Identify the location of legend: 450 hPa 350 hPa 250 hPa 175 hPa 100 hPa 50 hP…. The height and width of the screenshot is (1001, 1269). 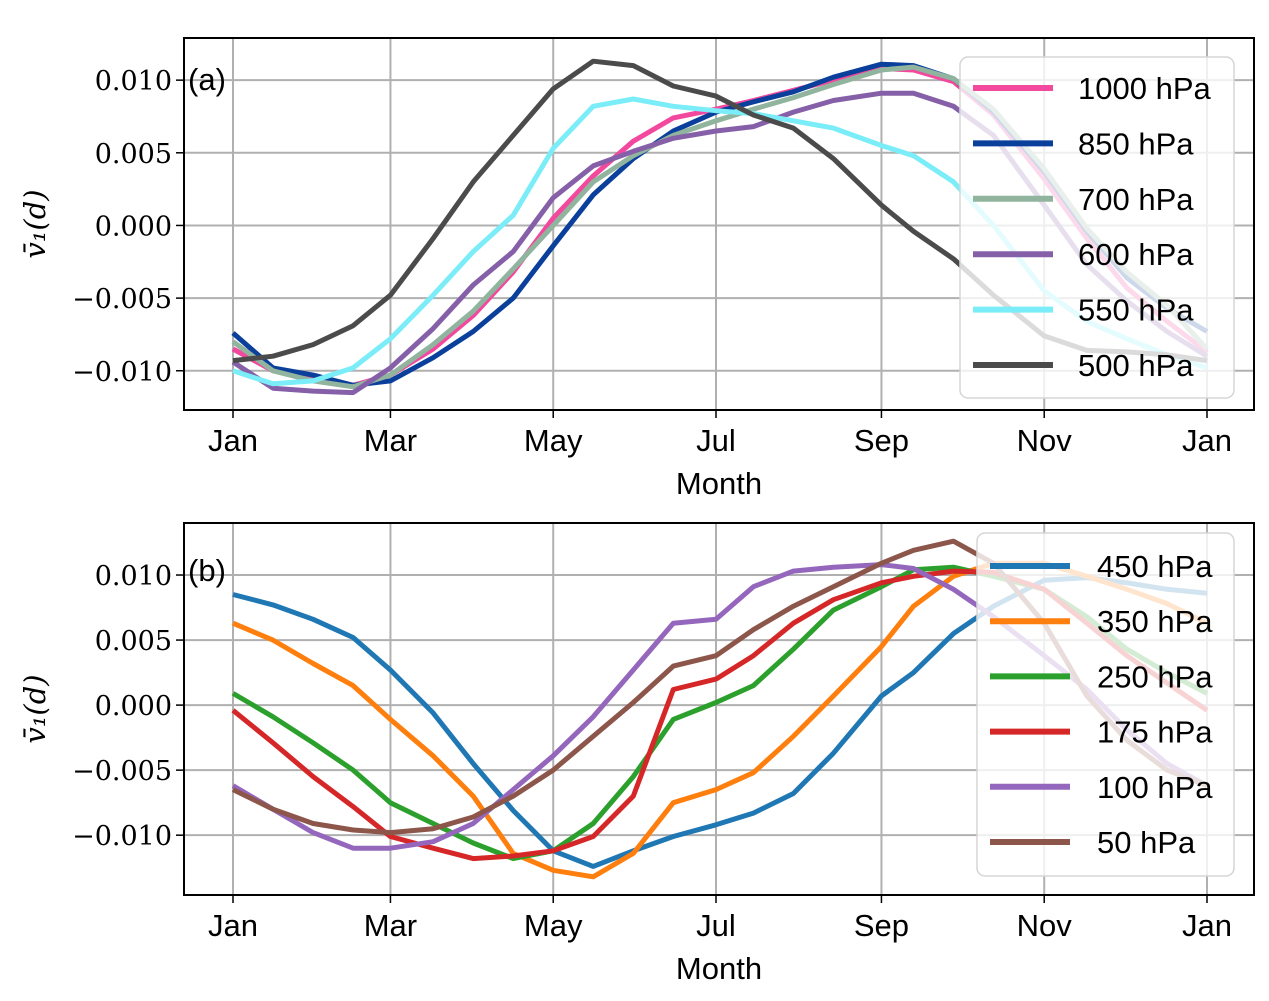
(1105, 704).